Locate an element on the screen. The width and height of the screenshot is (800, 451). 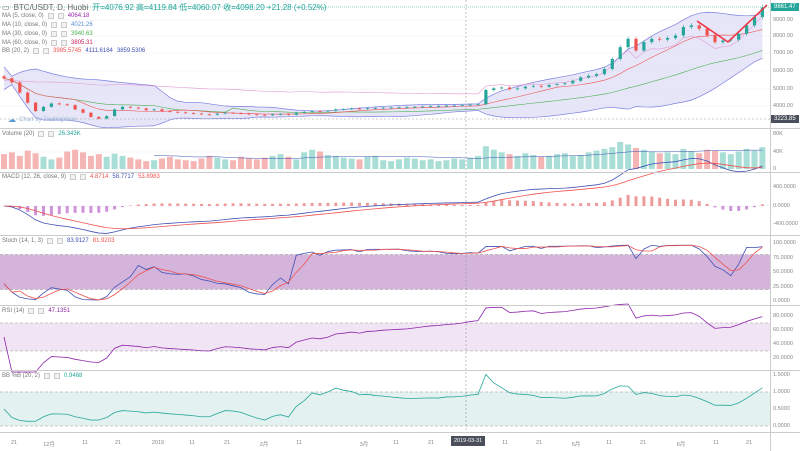
legend-bbpb: BB %B (20, 2) 0.9468 is located at coordinates (42, 376).